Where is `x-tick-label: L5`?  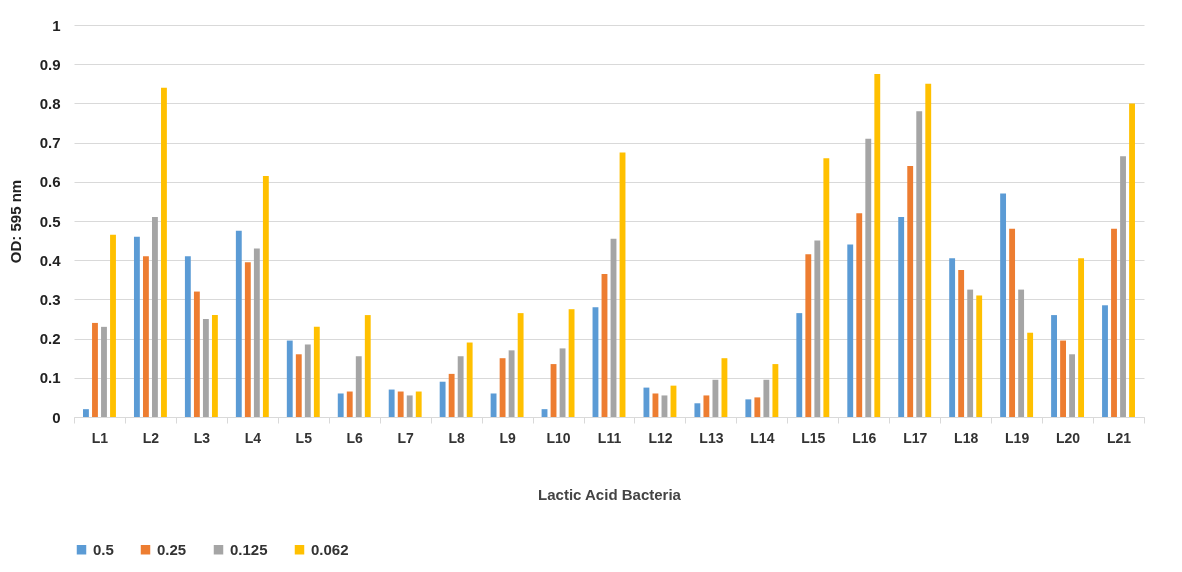 x-tick-label: L5 is located at coordinates (304, 437).